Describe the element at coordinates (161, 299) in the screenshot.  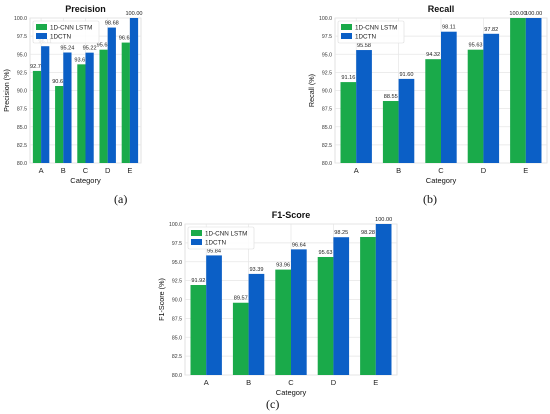
I see `y-axis-label: F1-Score (%)` at that location.